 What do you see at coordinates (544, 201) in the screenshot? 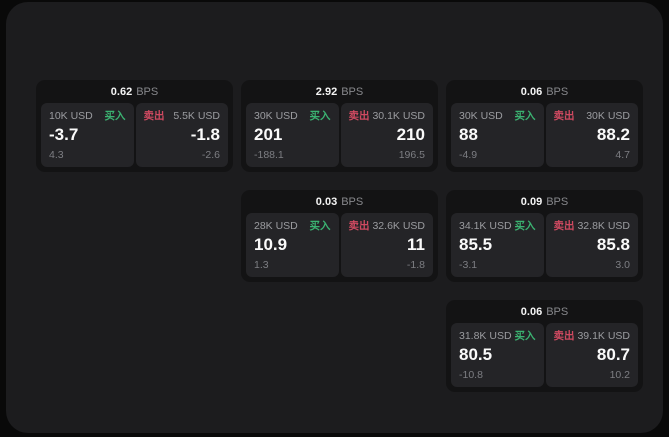
I see `bps-header: 0.09 BPS` at bounding box center [544, 201].